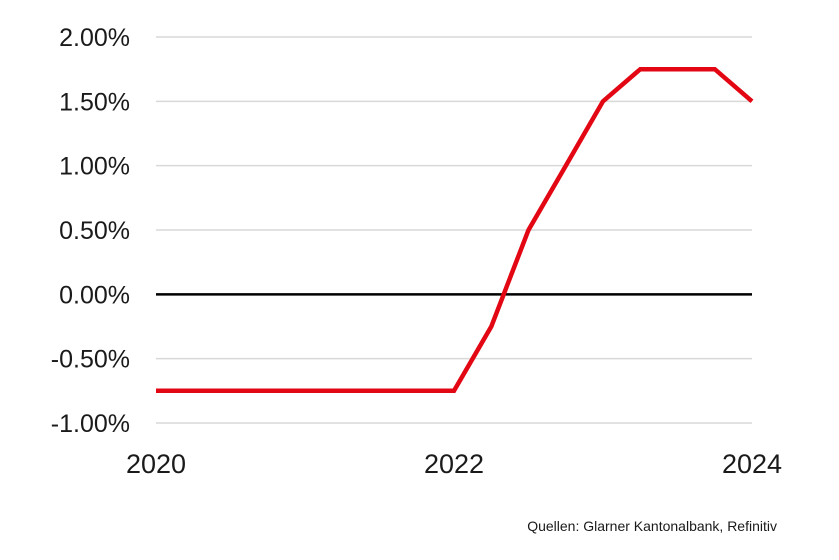 The width and height of the screenshot is (839, 560). What do you see at coordinates (652, 526) in the screenshot?
I see `source-note: Quellen: Glarner Kantonalbank, Refinitiv` at bounding box center [652, 526].